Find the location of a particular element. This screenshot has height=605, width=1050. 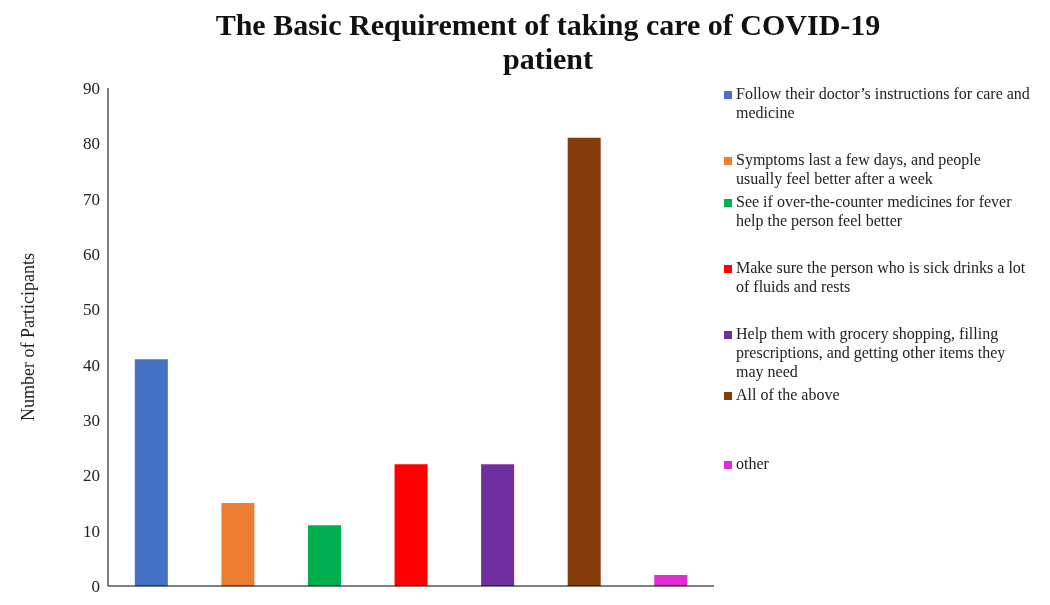

y-tick-label: 90 is located at coordinates (91, 89).